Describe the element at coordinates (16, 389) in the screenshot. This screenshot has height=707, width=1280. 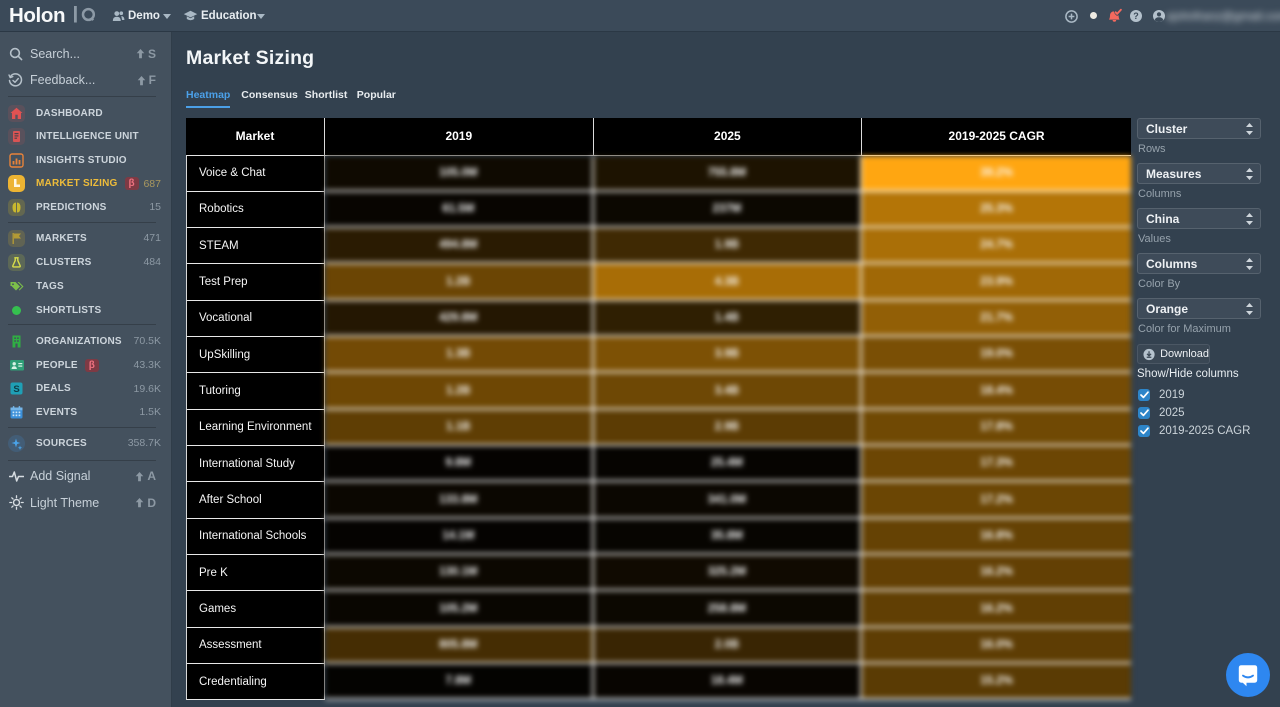
I see `svg-text: S` at that location.